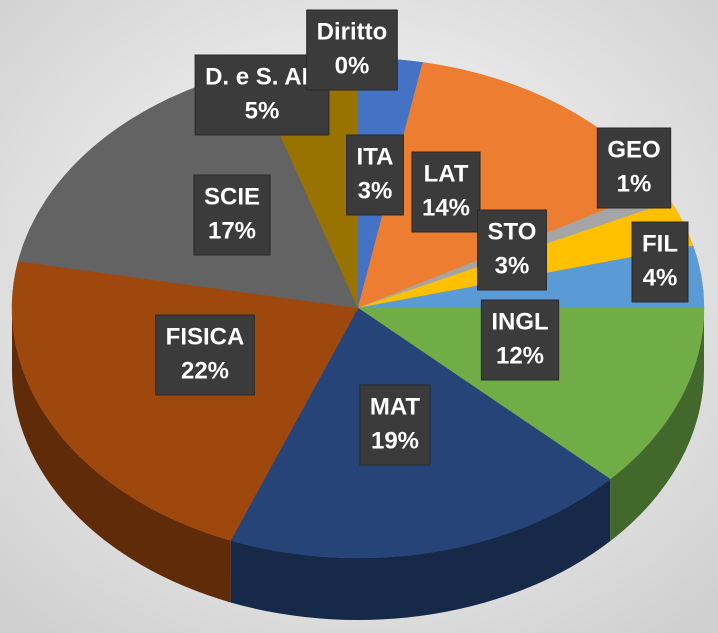 This screenshot has width=718, height=633. I want to click on data-label: ITA 3%, so click(375, 175).